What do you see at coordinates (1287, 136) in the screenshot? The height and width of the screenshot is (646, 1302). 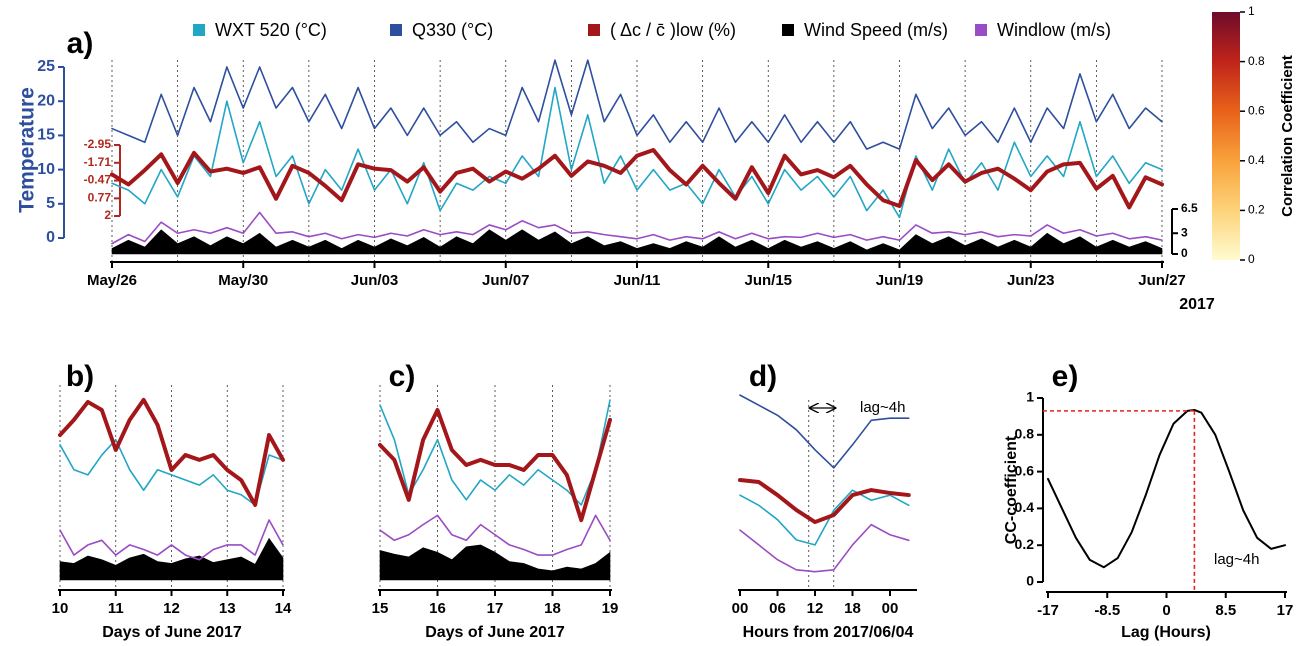 I see `colorbar-label: Correlation Coefficient` at bounding box center [1287, 136].